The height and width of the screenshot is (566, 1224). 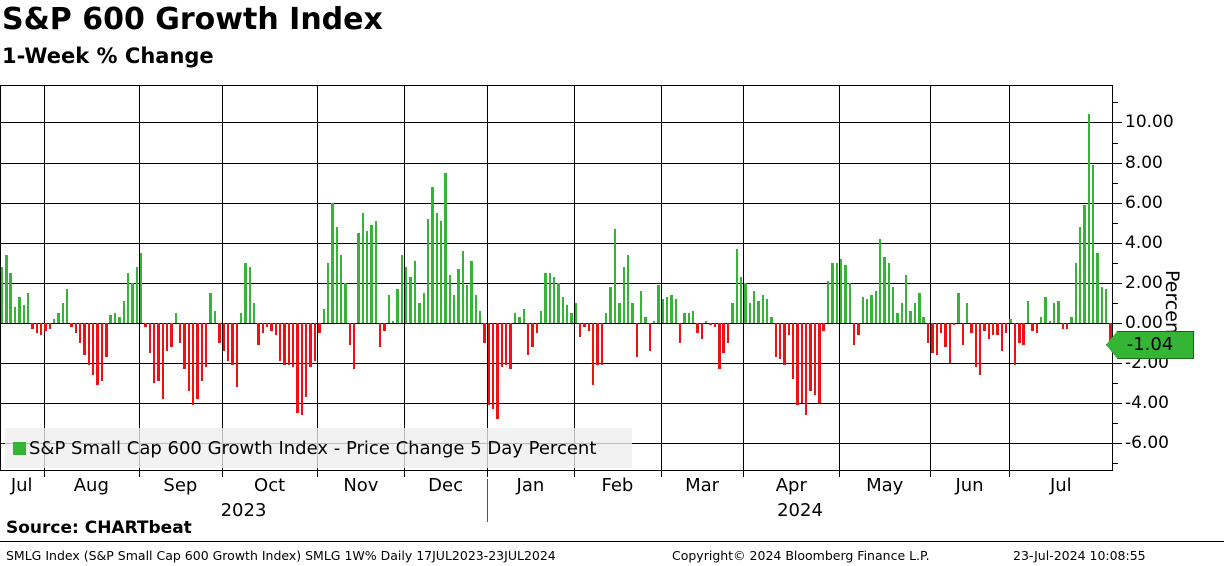 I want to click on x-month-label: May, so click(x=885, y=485).